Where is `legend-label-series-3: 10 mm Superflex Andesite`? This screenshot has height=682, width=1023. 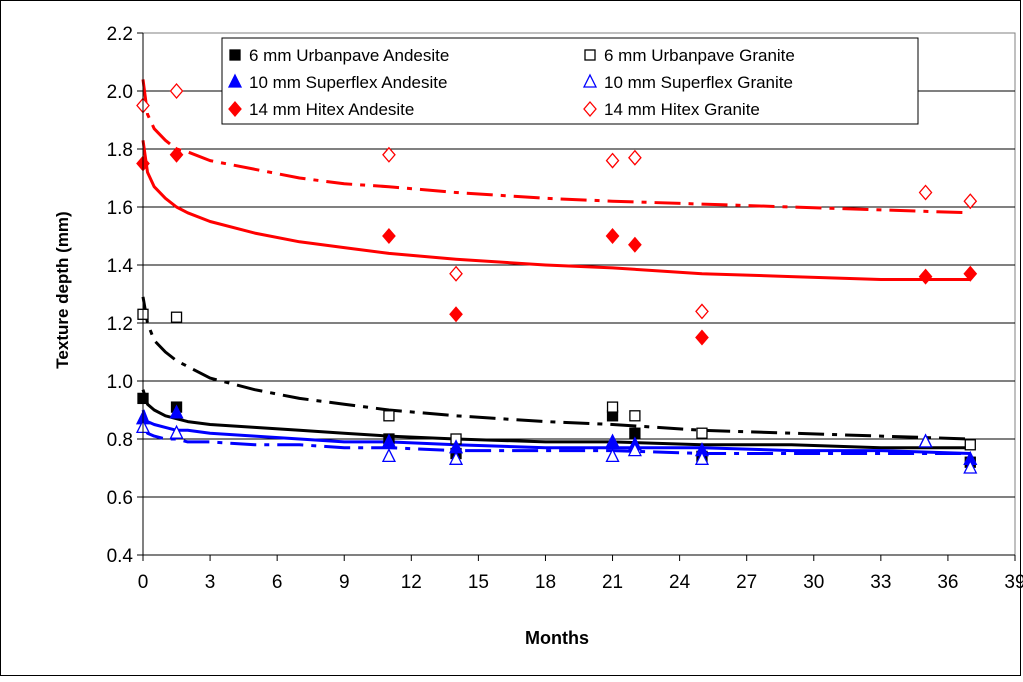 legend-label-series-3: 10 mm Superflex Andesite is located at coordinates (348, 82).